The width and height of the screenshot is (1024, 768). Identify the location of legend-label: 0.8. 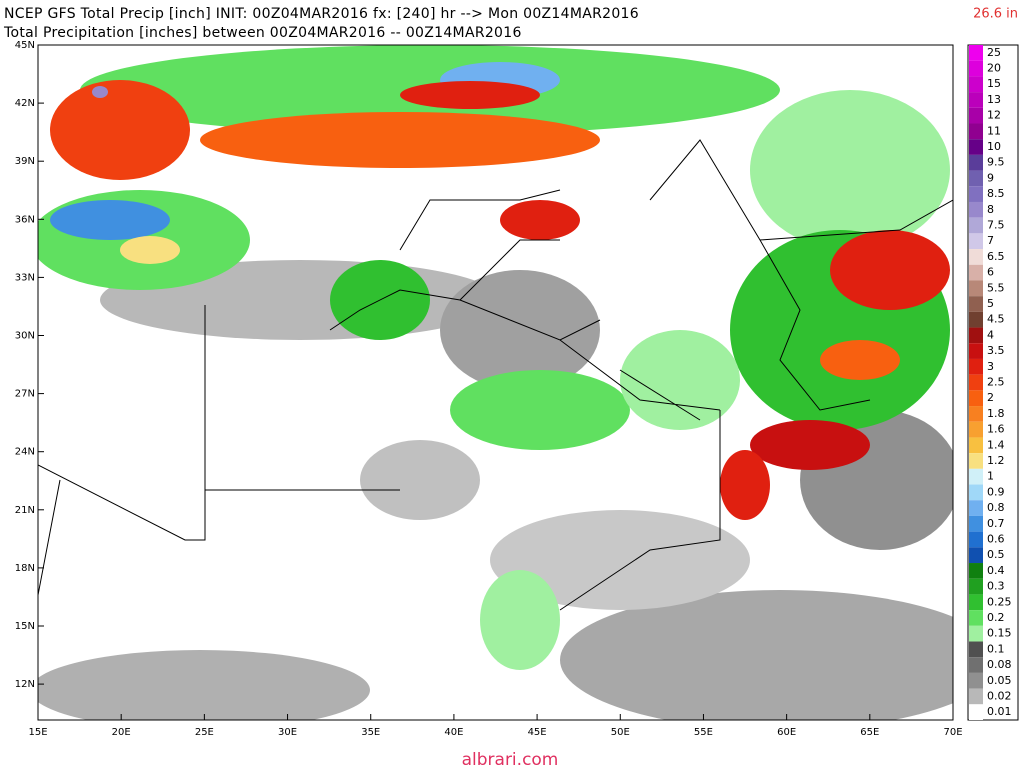
(996, 507).